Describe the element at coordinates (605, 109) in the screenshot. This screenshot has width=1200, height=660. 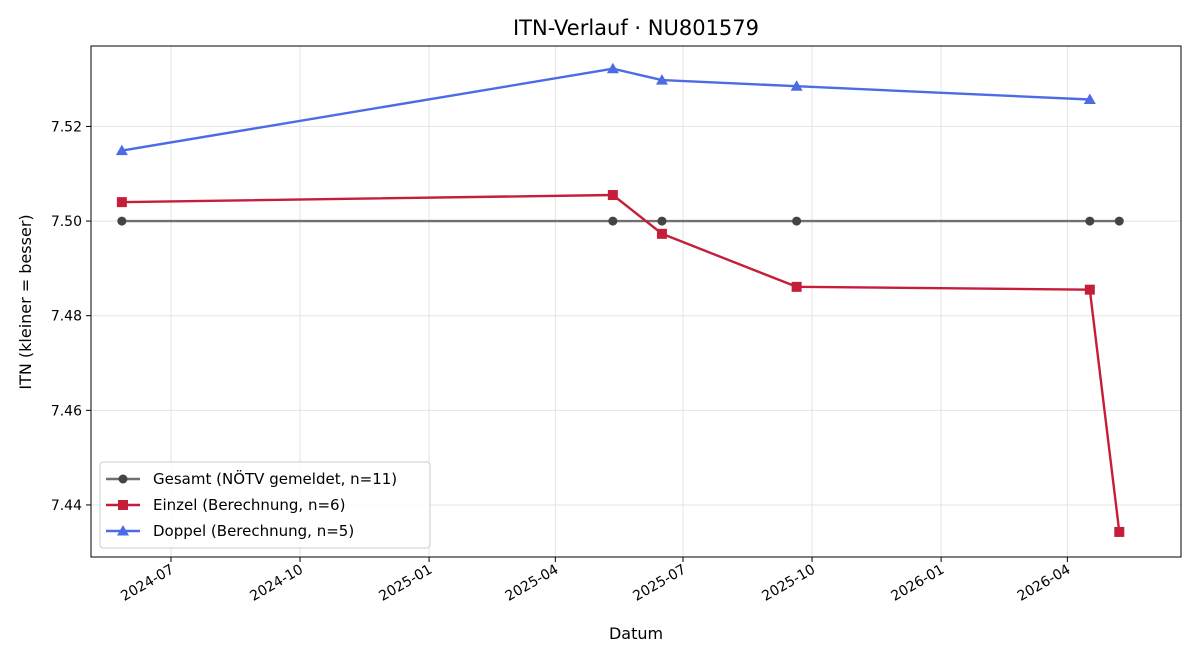
I see `series-doppel` at that location.